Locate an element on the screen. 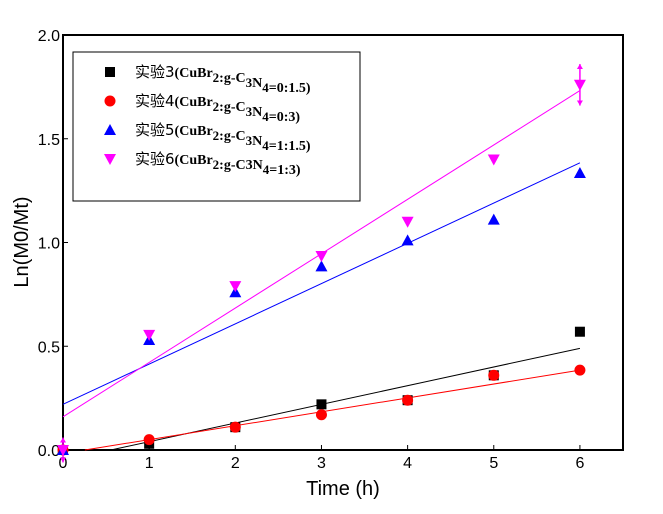 This screenshot has width=663, height=514. x-tick-label: 2 is located at coordinates (235, 463).